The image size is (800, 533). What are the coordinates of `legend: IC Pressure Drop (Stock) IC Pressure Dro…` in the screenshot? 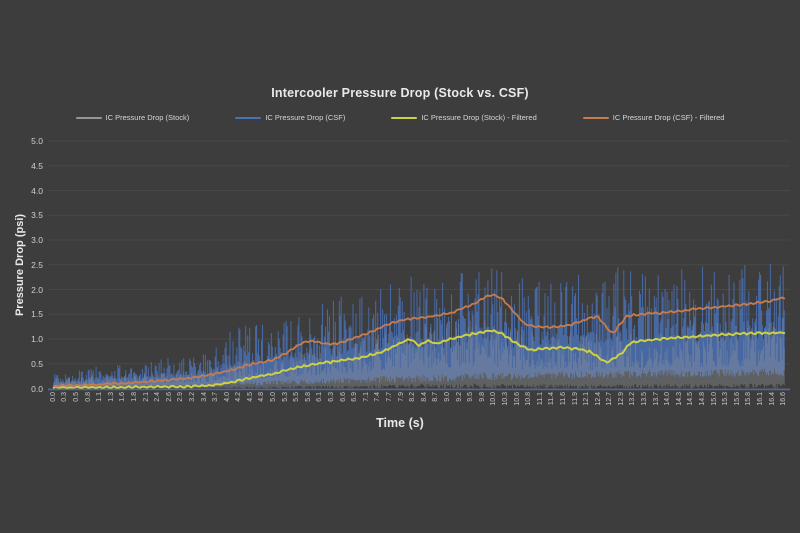 It's located at (400, 117).